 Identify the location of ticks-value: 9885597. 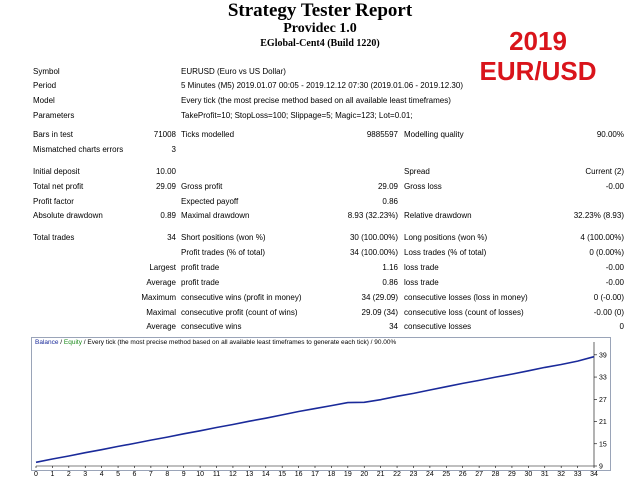
(382, 134).